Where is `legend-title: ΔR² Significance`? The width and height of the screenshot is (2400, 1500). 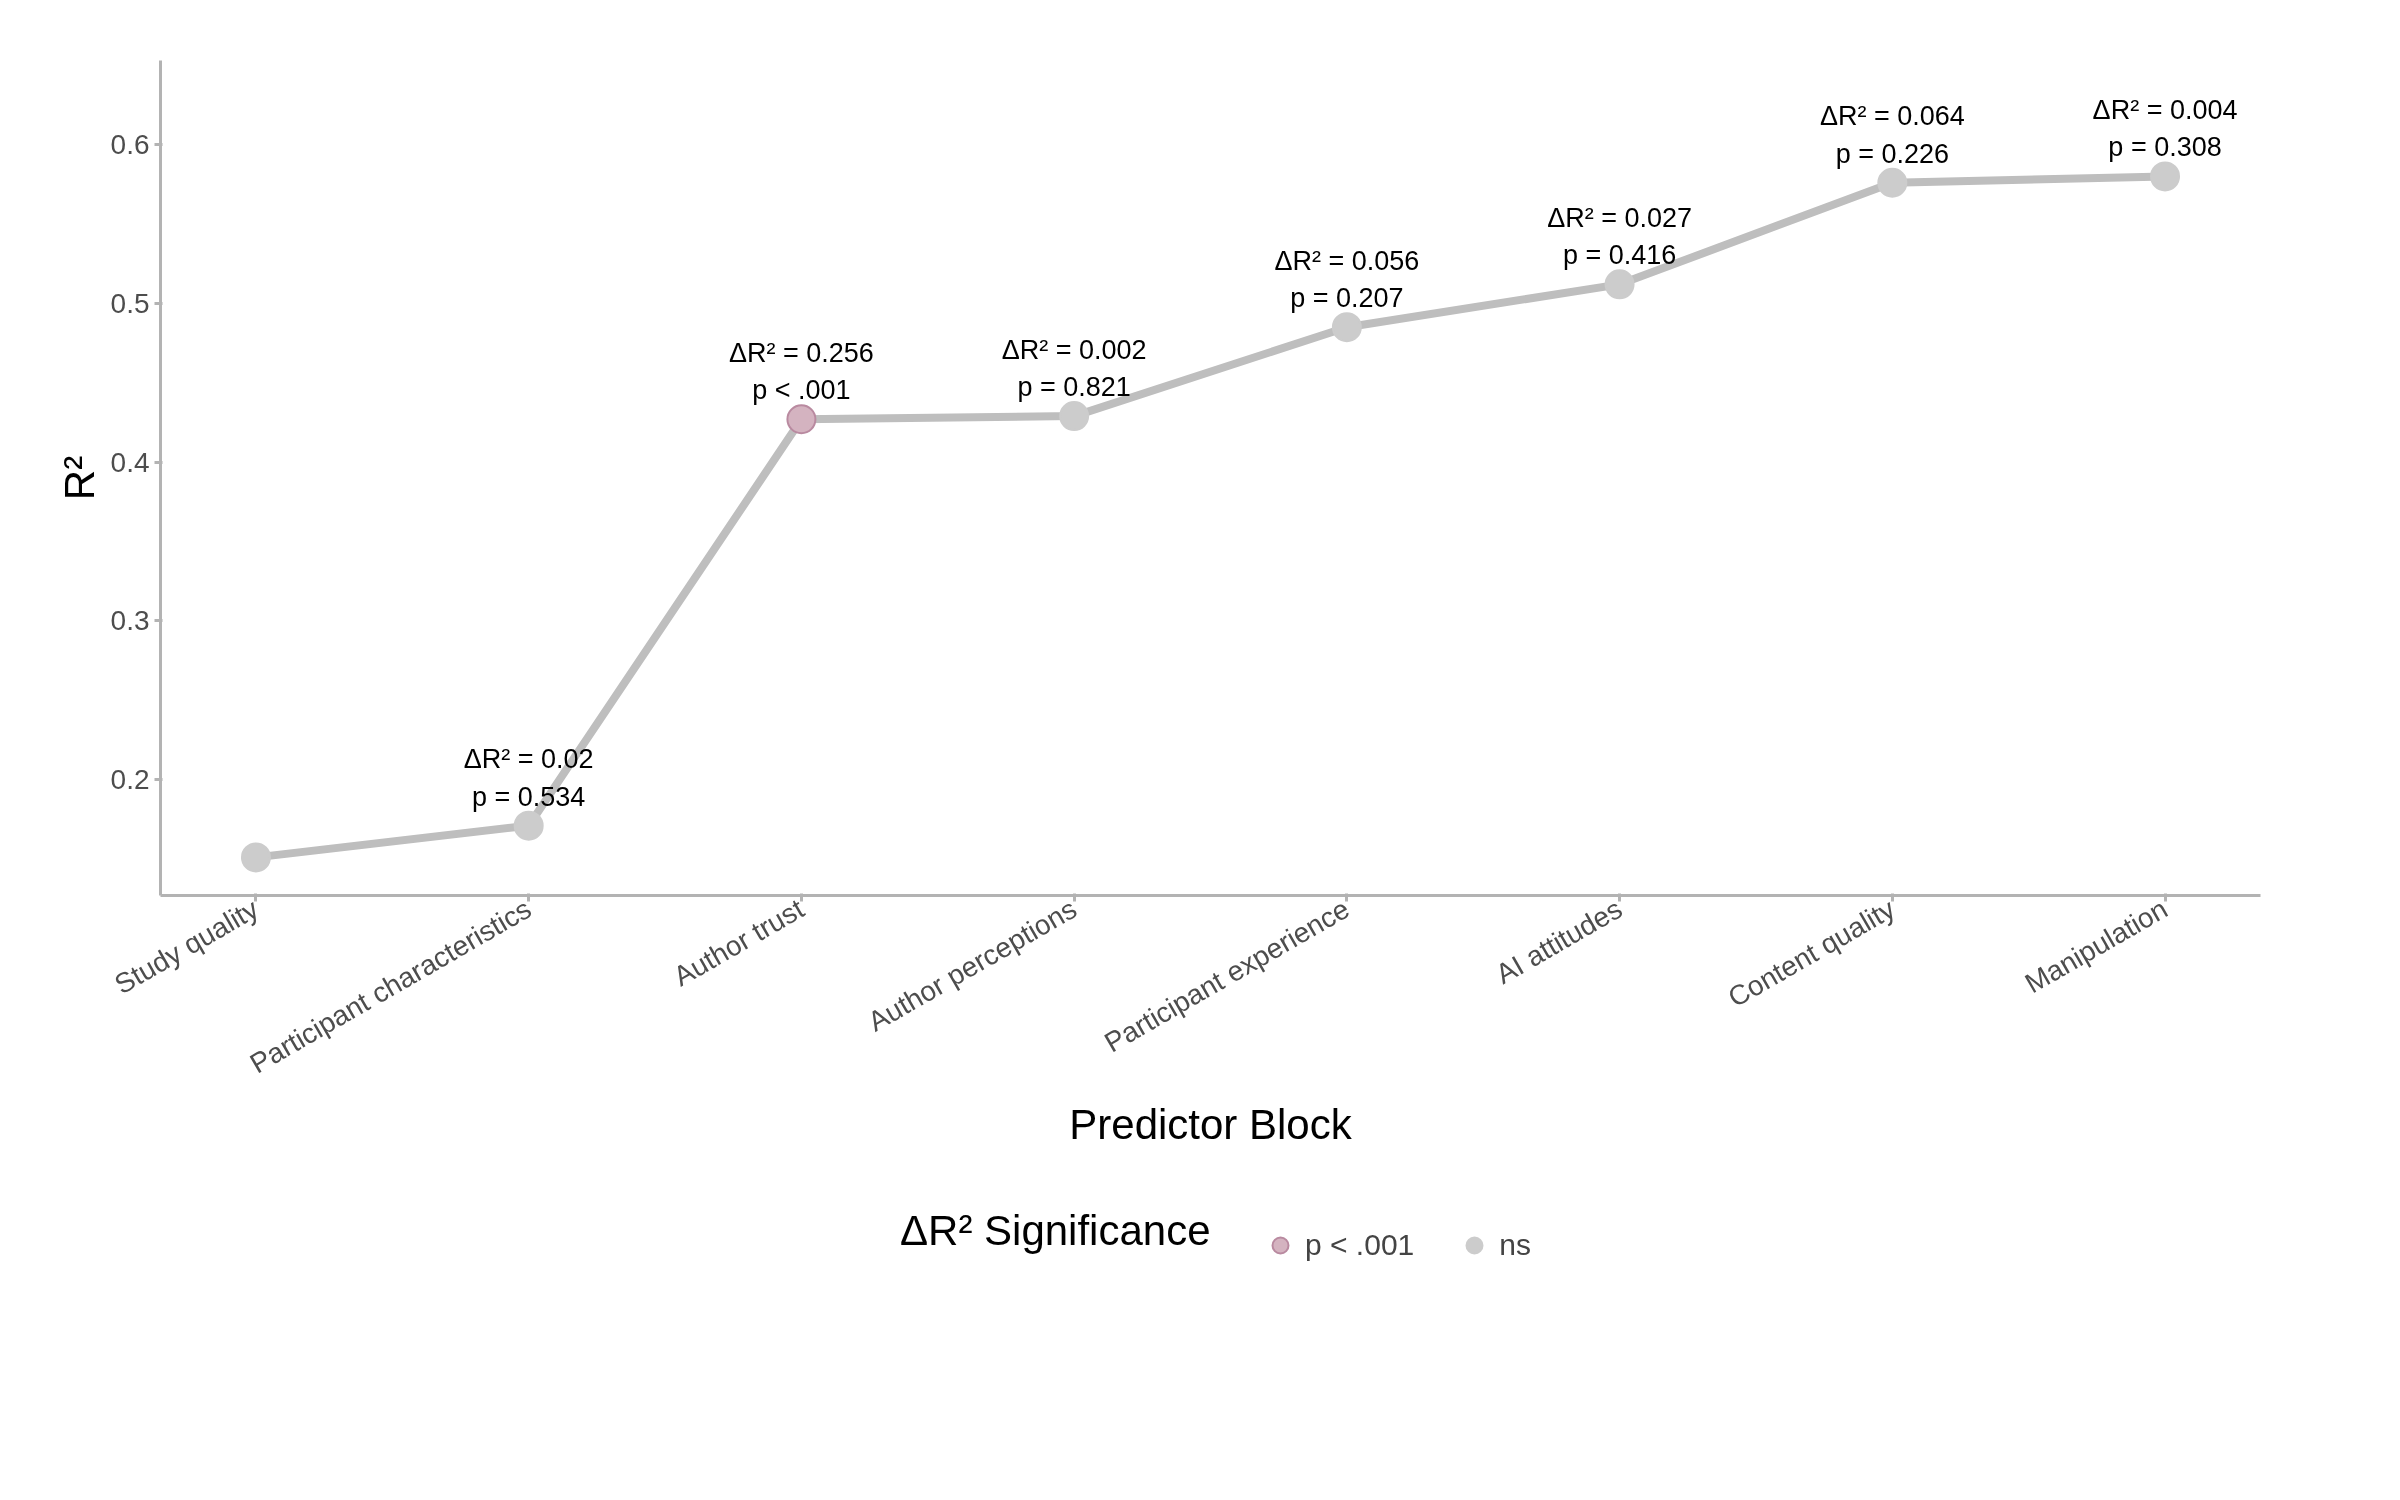
legend-title: ΔR² Significance is located at coordinates (1055, 1230).